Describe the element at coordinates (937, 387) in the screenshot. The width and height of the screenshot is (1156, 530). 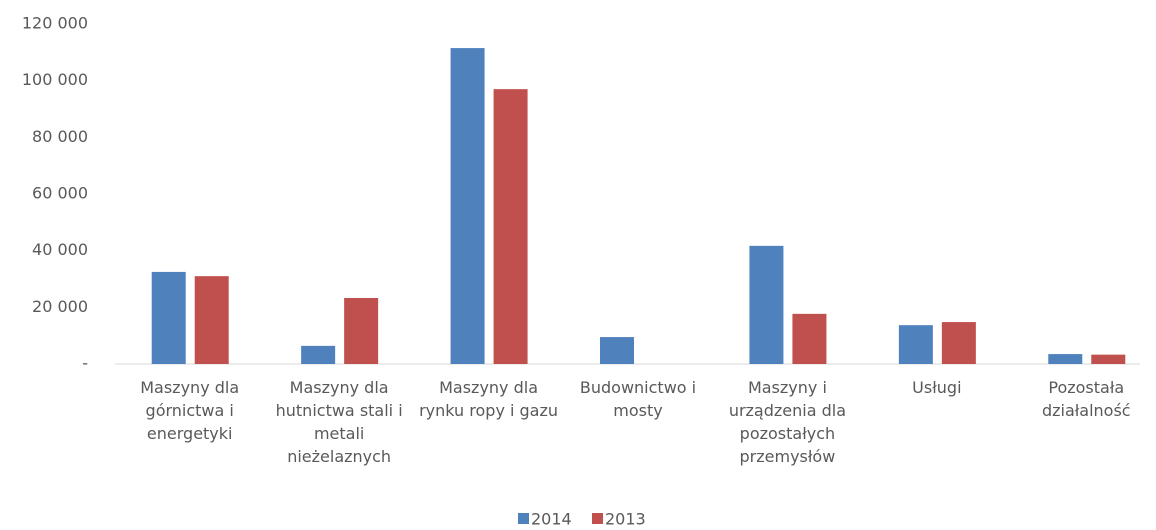
I see `x-tick-label: Usługi` at that location.